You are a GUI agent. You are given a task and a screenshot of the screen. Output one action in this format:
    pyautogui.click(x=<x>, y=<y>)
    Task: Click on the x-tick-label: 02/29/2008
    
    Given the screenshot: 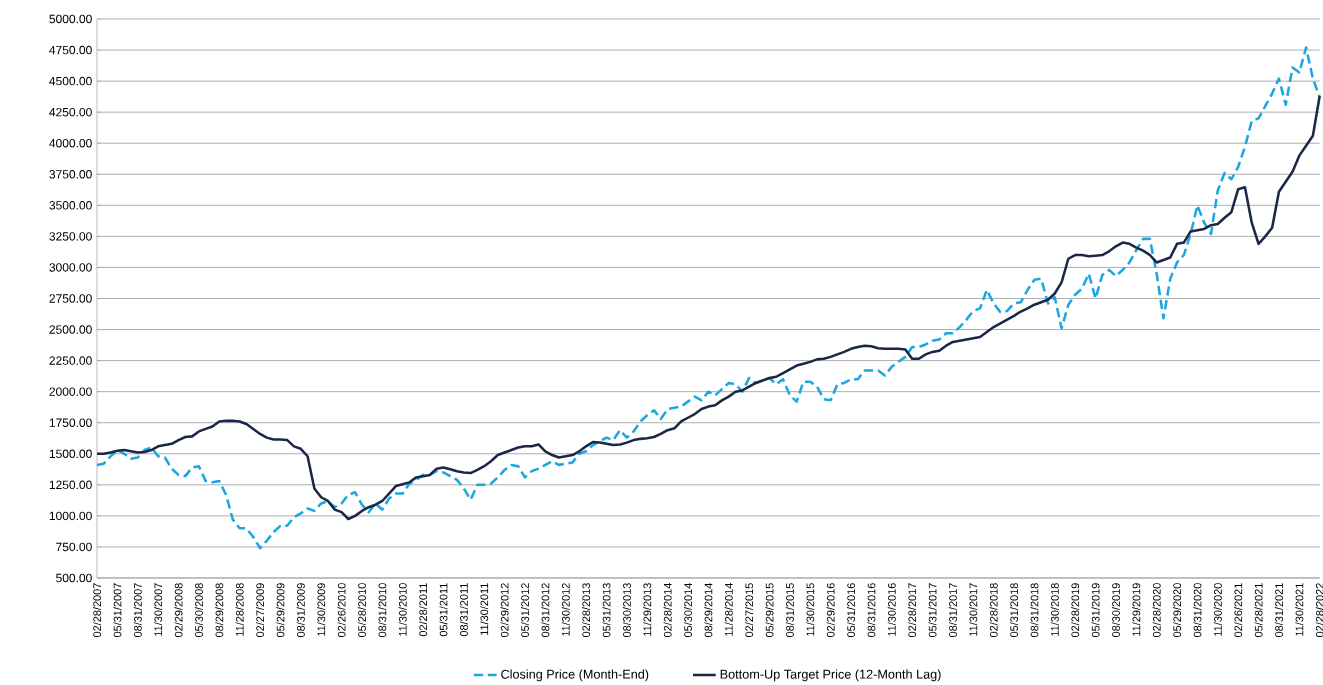 What is the action you would take?
    pyautogui.click(x=178, y=610)
    